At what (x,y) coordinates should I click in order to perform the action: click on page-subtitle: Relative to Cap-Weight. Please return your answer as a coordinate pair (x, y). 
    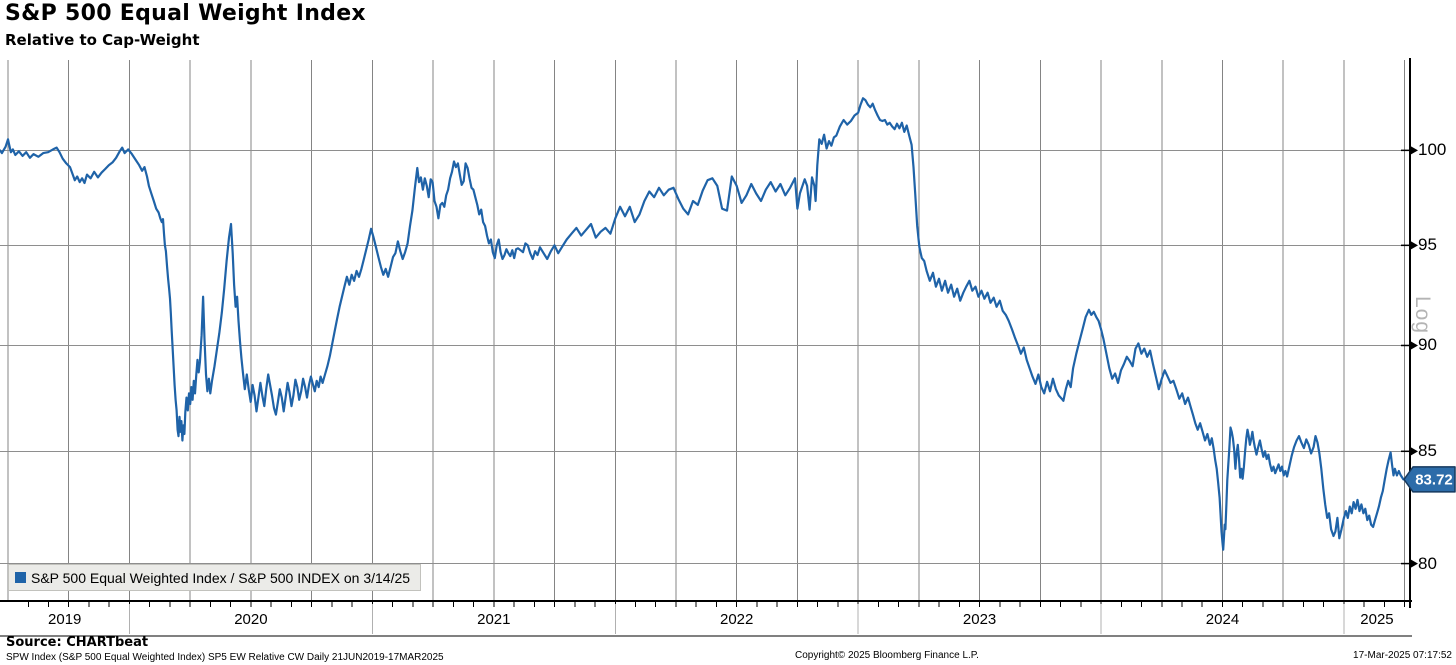
    Looking at the image, I should click on (102, 40).